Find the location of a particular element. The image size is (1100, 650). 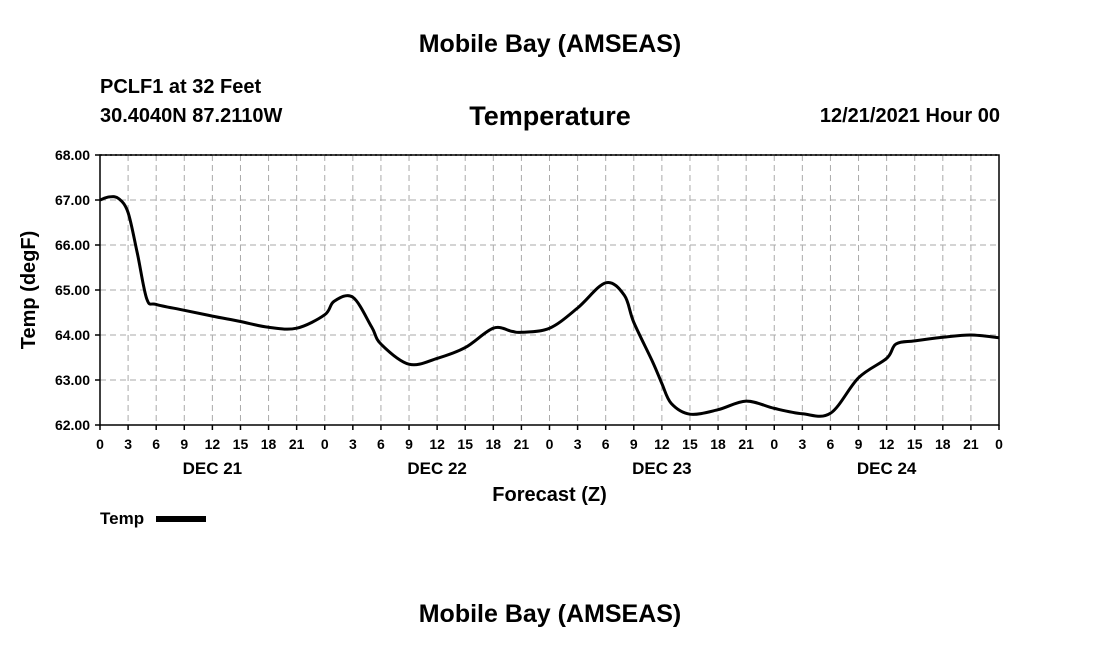

y-tick-label: 68.00 is located at coordinates (72, 155).